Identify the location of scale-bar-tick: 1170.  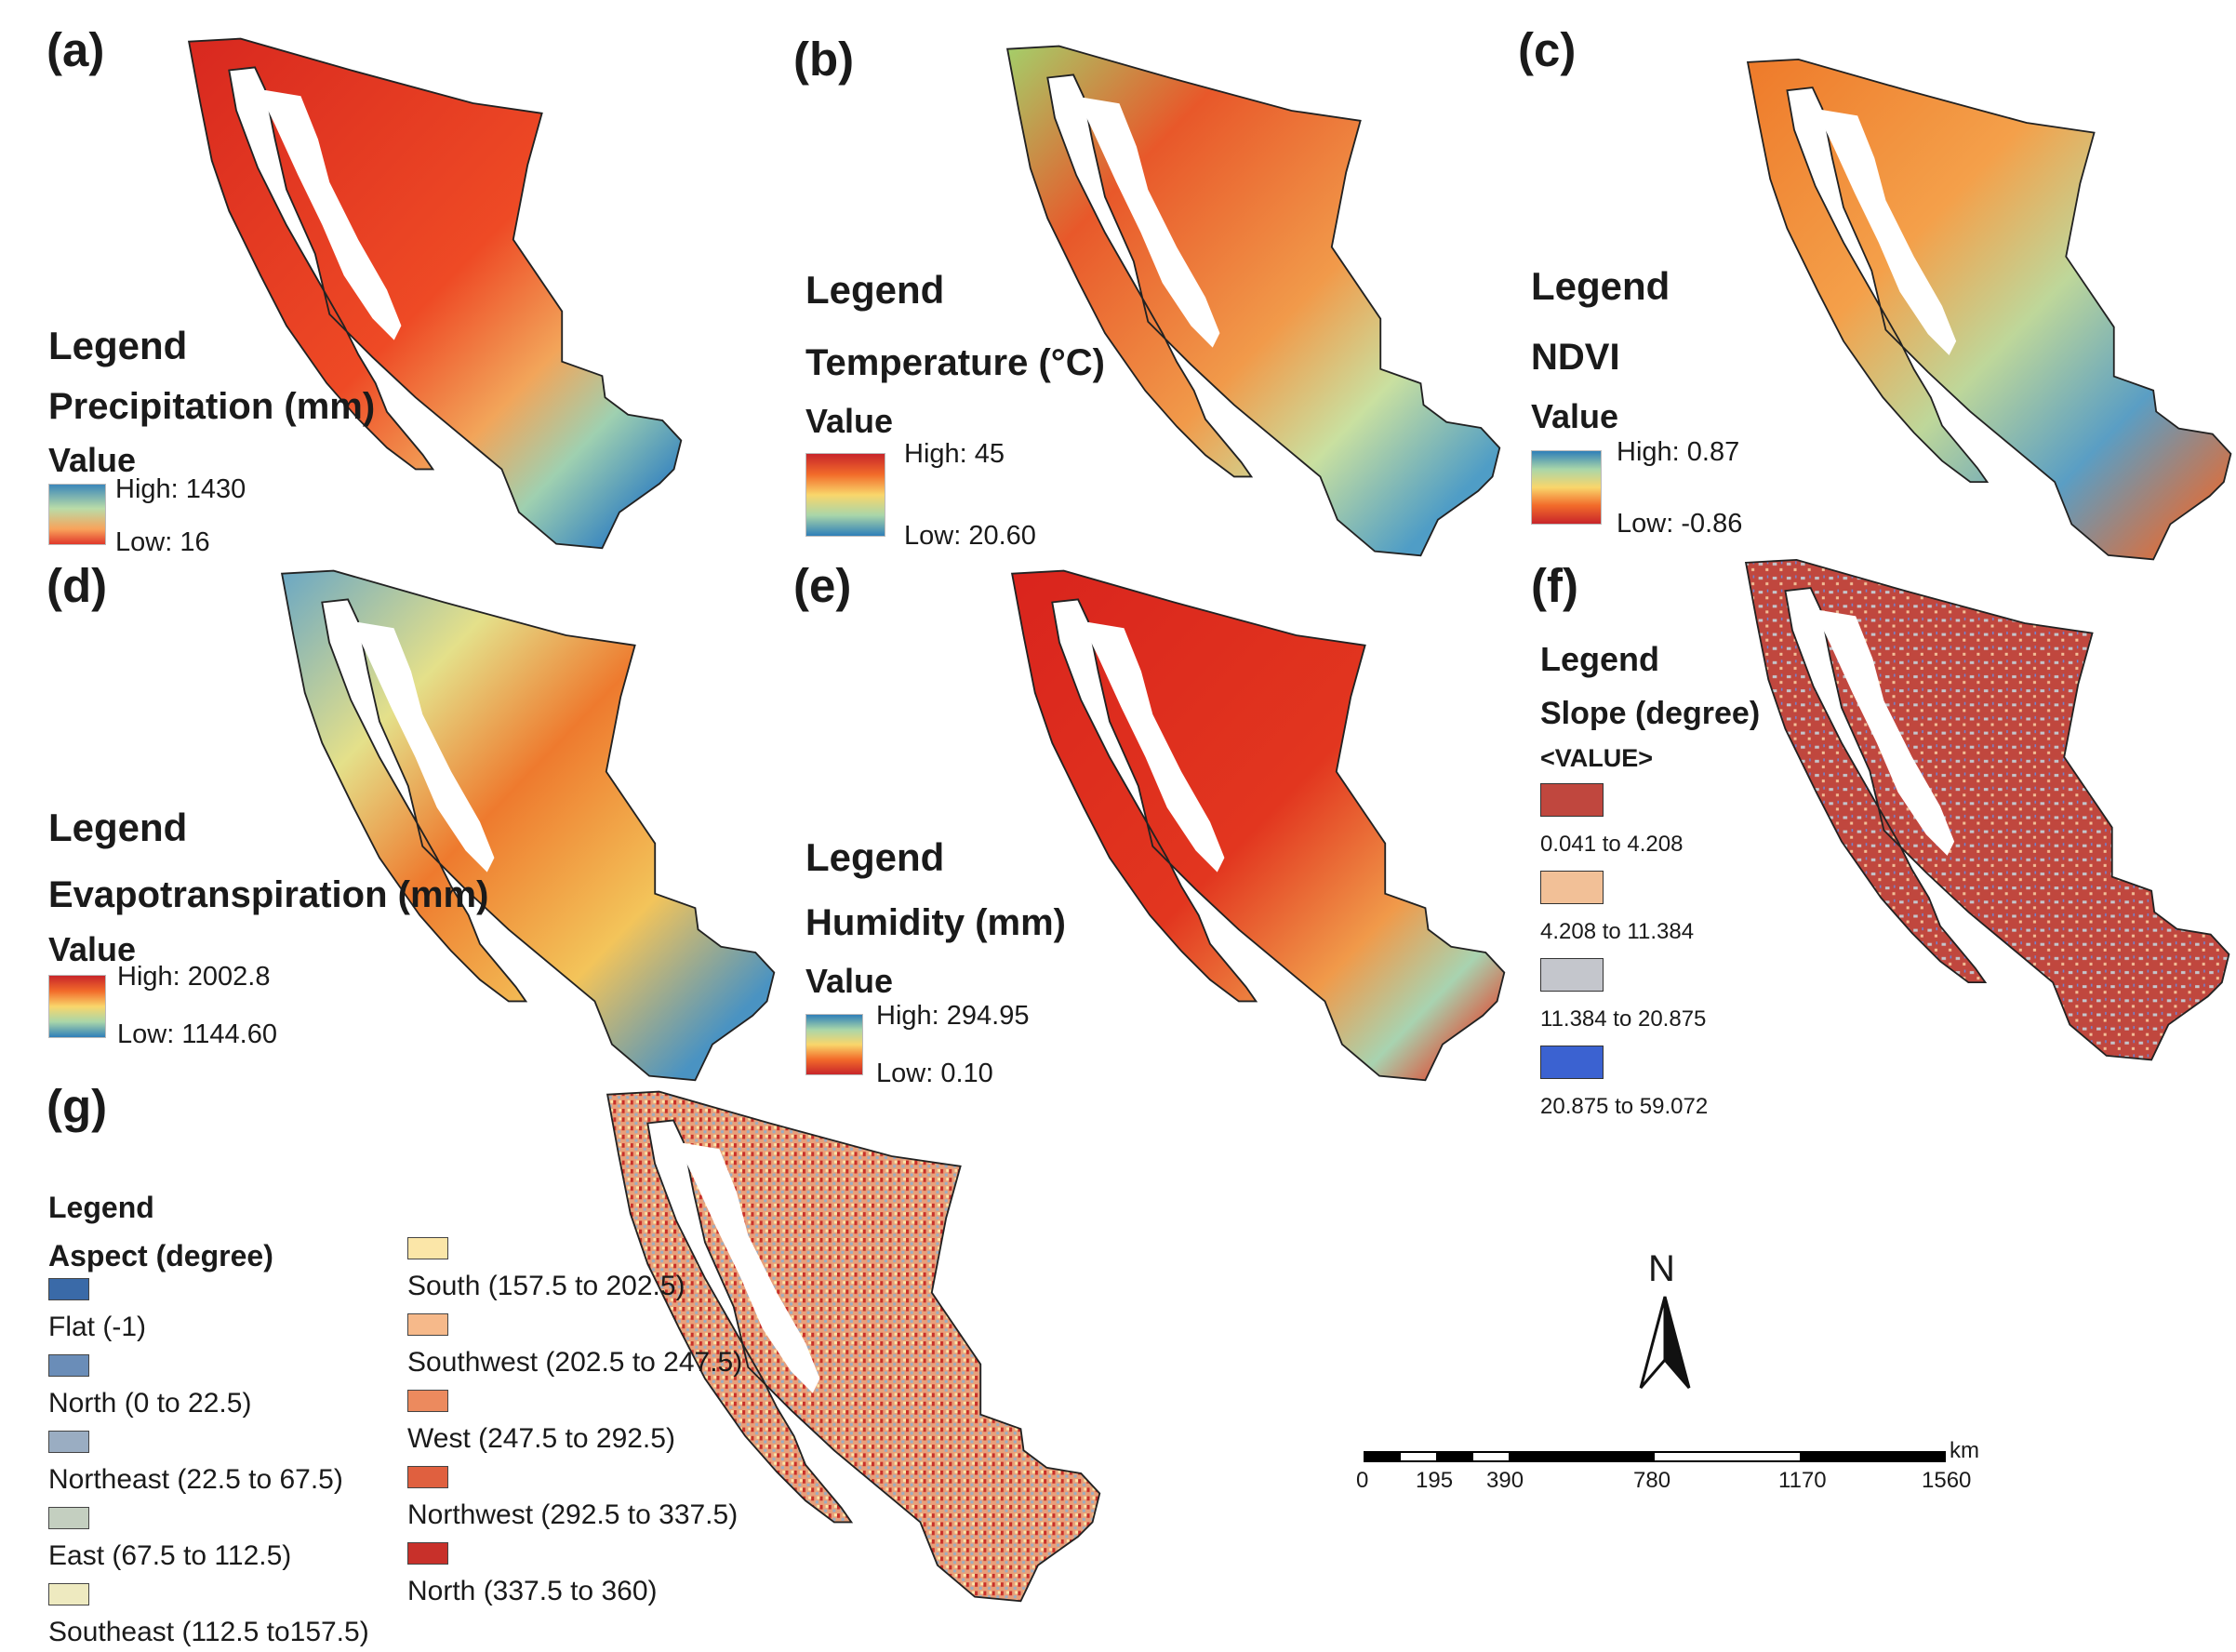
(1802, 1480).